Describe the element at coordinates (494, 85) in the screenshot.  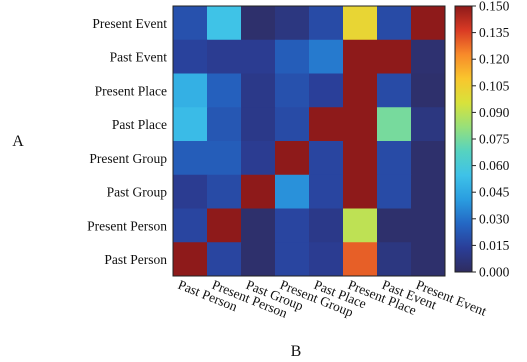
I see `colorbar-tick-label: 0.105` at that location.